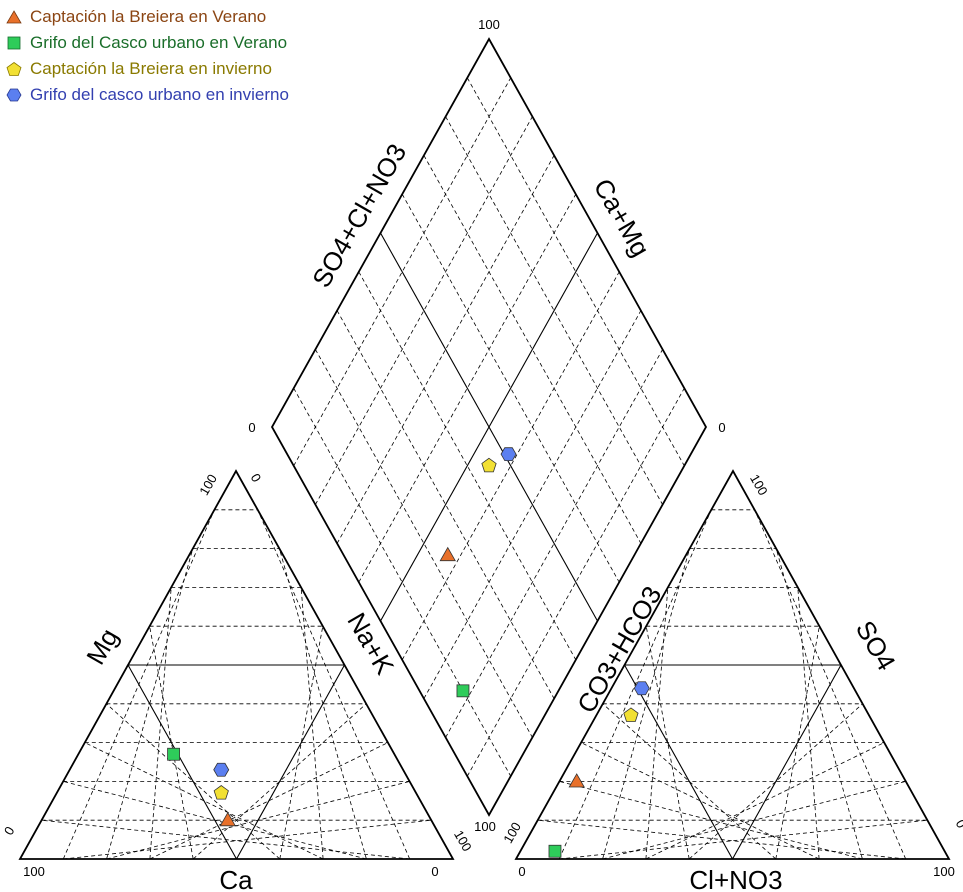 Image resolution: width=963 pixels, height=892 pixels. What do you see at coordinates (221, 792) in the screenshot?
I see `cation-point-pentagon` at bounding box center [221, 792].